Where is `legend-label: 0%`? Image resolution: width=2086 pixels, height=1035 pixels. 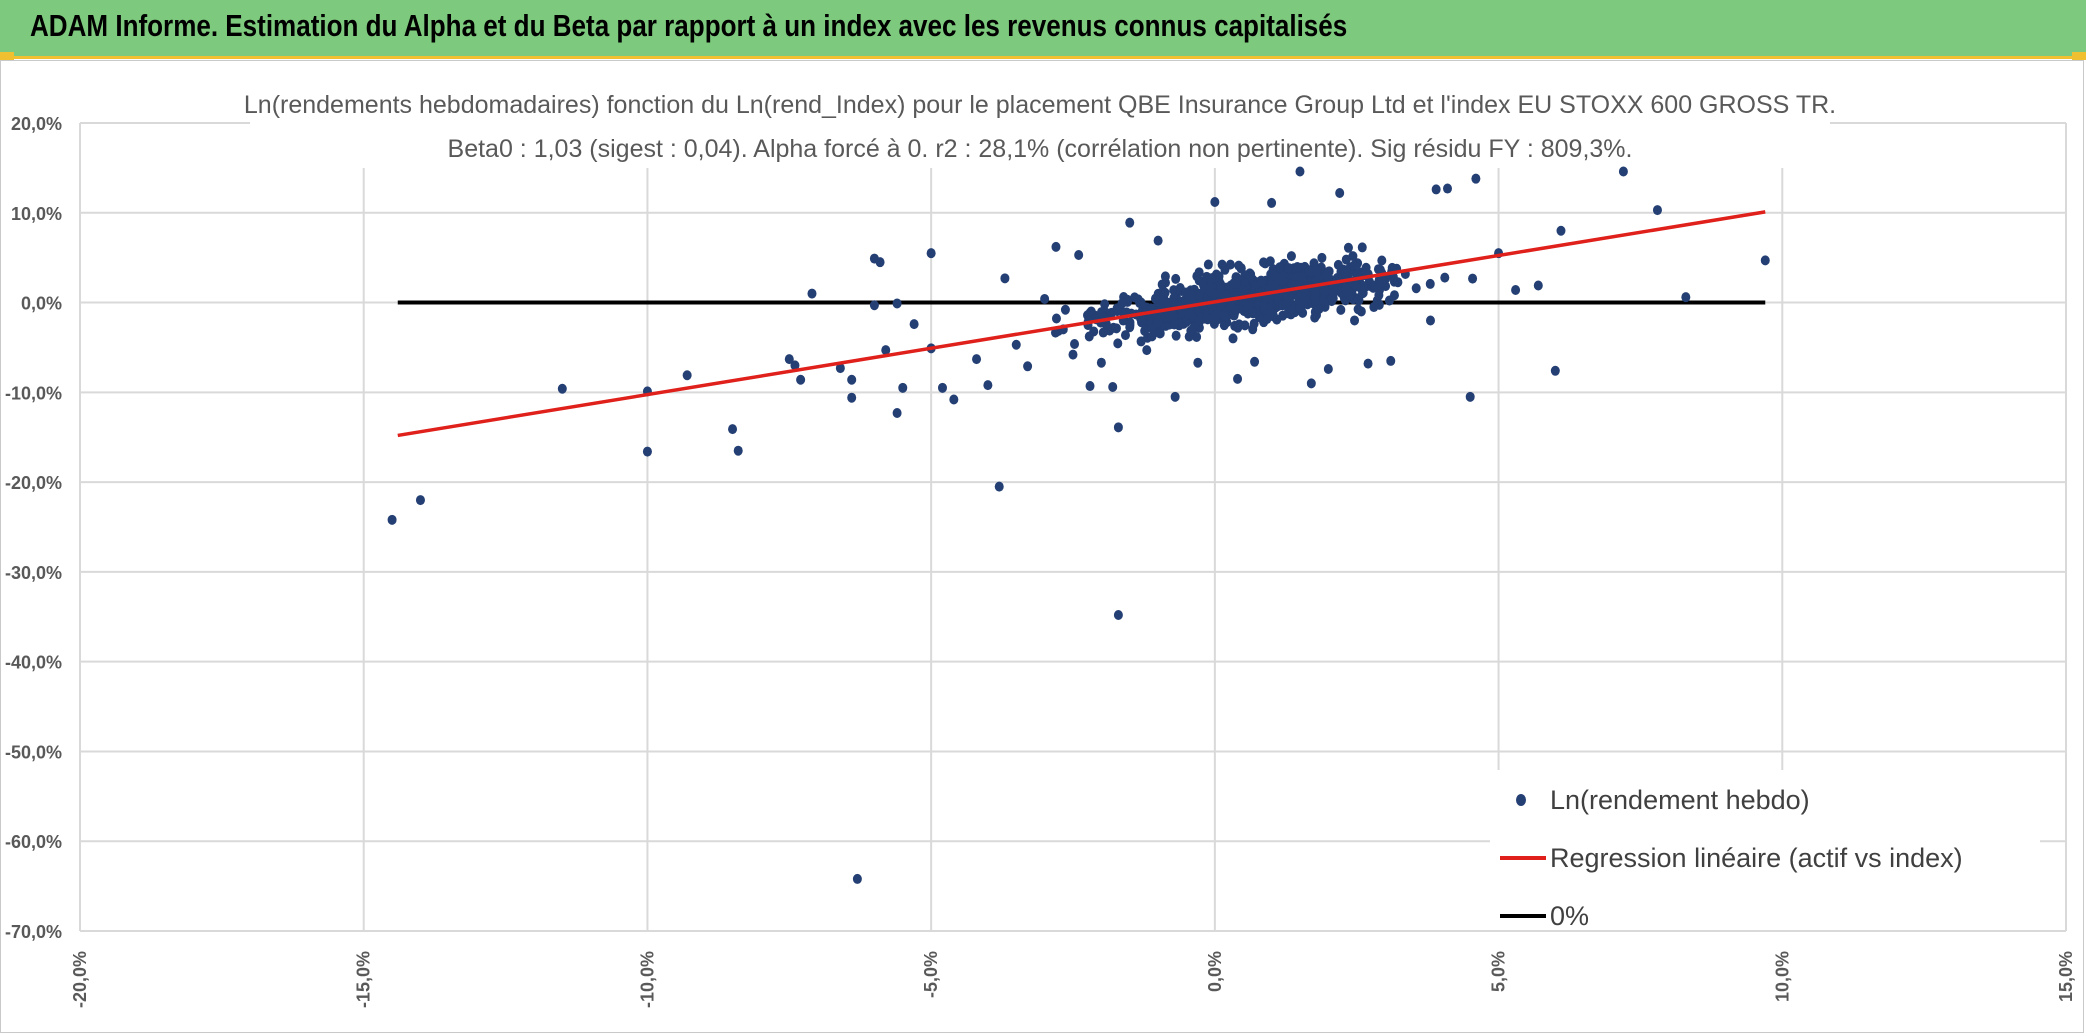 legend-label: 0% is located at coordinates (1569, 916).